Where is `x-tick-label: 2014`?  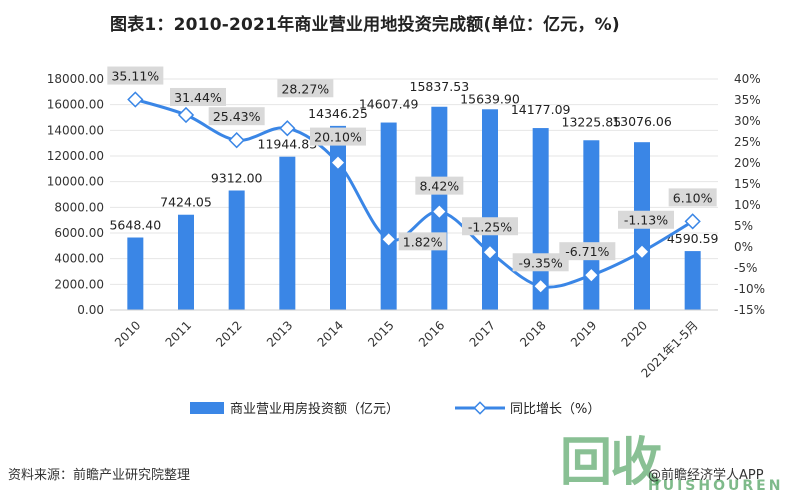 x-tick-label: 2014 is located at coordinates (330, 333).